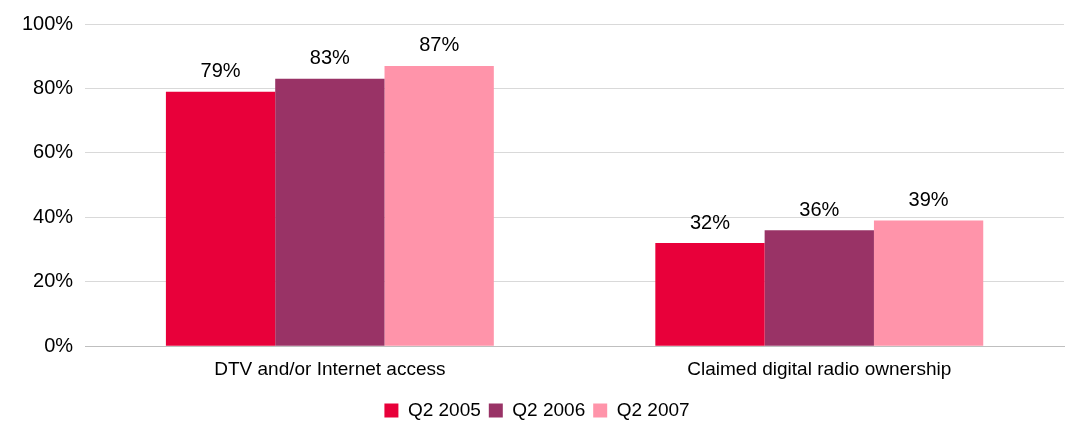 The height and width of the screenshot is (434, 1072). Describe the element at coordinates (928, 199) in the screenshot. I see `data-label: 39%` at that location.